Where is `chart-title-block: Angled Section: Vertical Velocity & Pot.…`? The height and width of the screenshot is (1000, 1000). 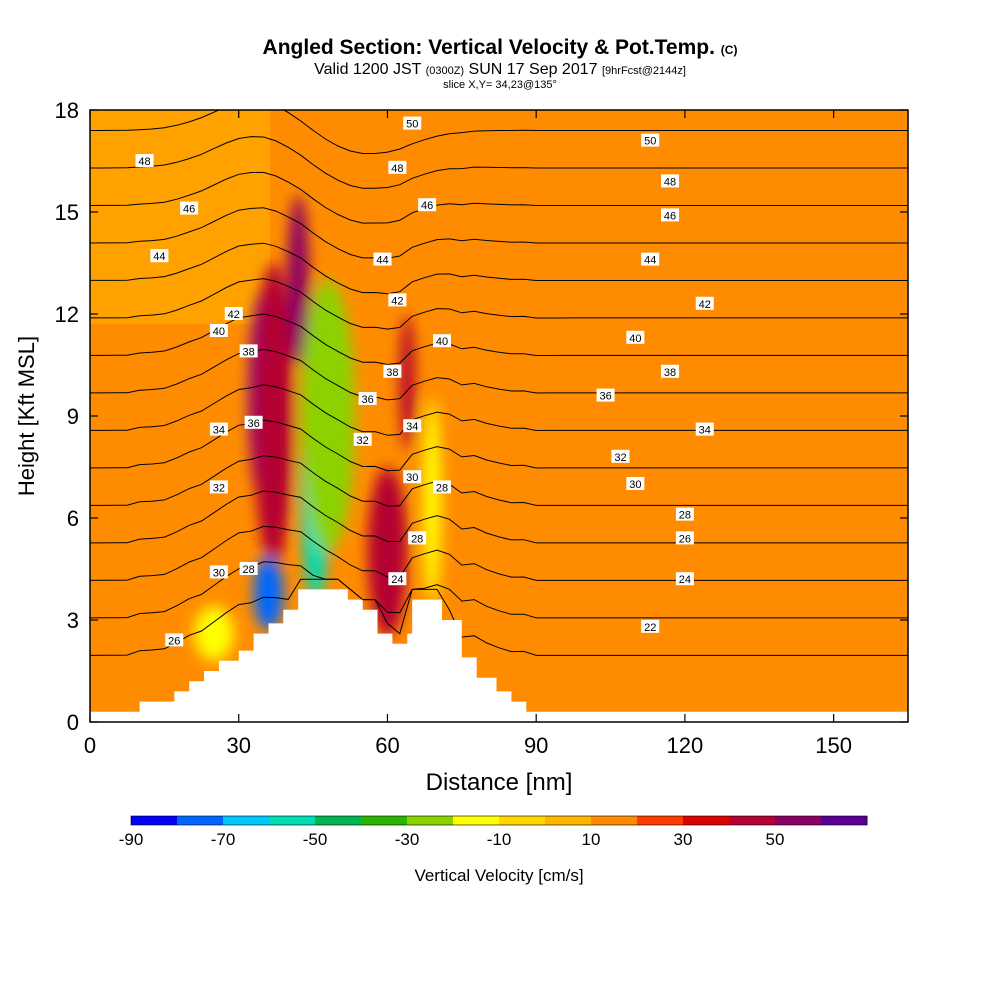 chart-title-block: Angled Section: Vertical Velocity & Pot.… is located at coordinates (500, 64).